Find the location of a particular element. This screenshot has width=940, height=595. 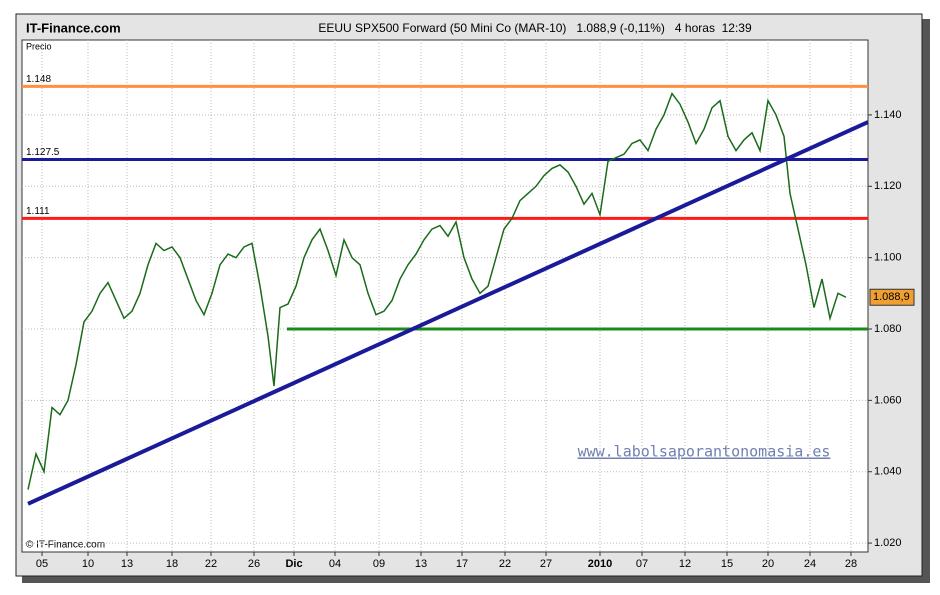

x-tick-label: 26 is located at coordinates (254, 564).